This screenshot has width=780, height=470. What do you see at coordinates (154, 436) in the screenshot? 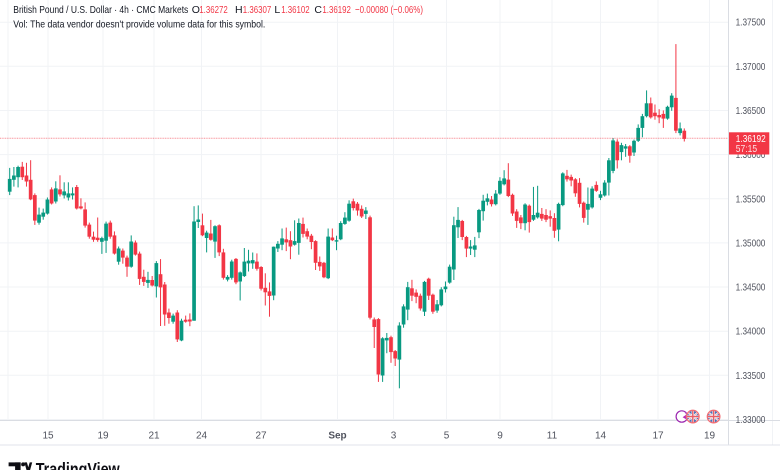
I see `svg-text: 21` at bounding box center [154, 436].